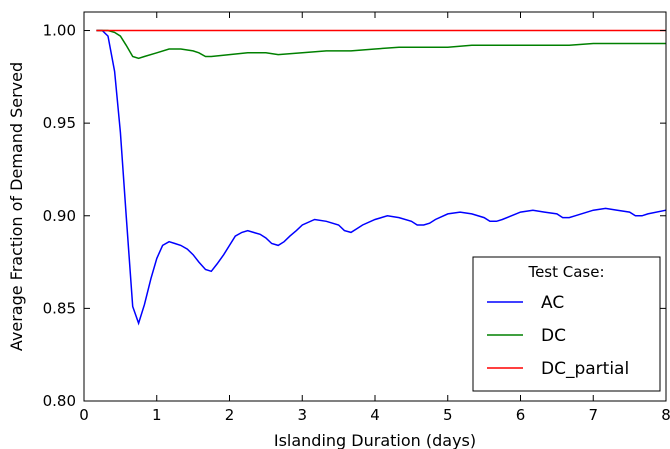  Describe the element at coordinates (157, 415) in the screenshot. I see `x-tick-label: 1` at that location.